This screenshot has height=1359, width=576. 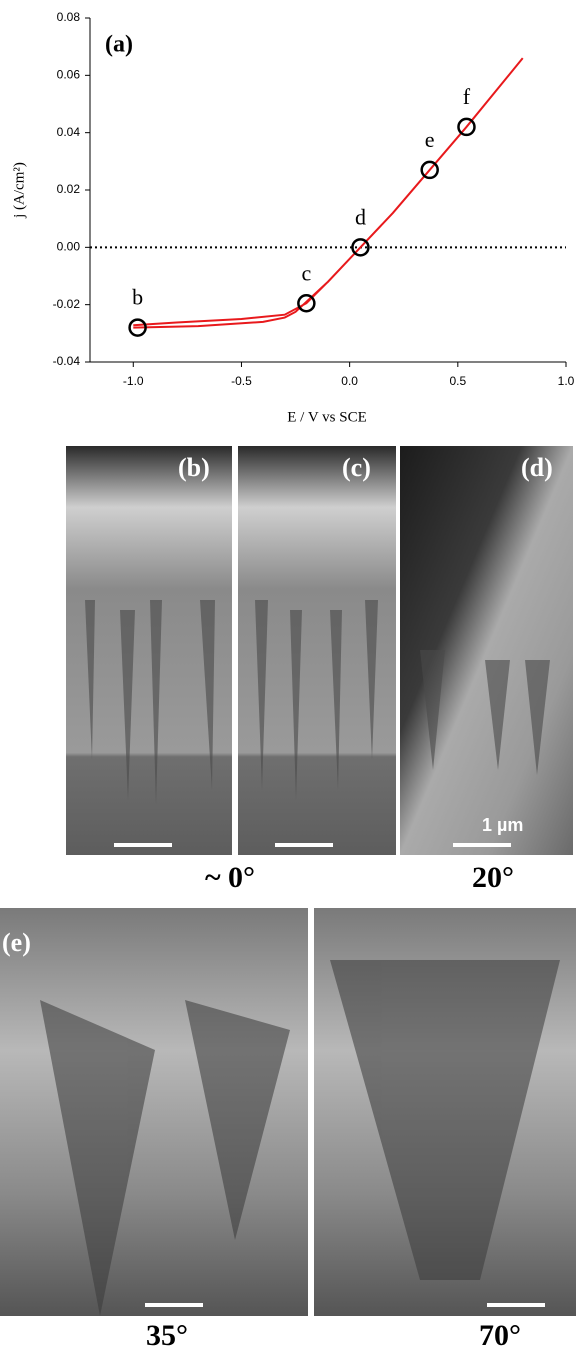 What do you see at coordinates (326, 417) in the screenshot?
I see `x-axis-label: E / V vs SCE` at bounding box center [326, 417].